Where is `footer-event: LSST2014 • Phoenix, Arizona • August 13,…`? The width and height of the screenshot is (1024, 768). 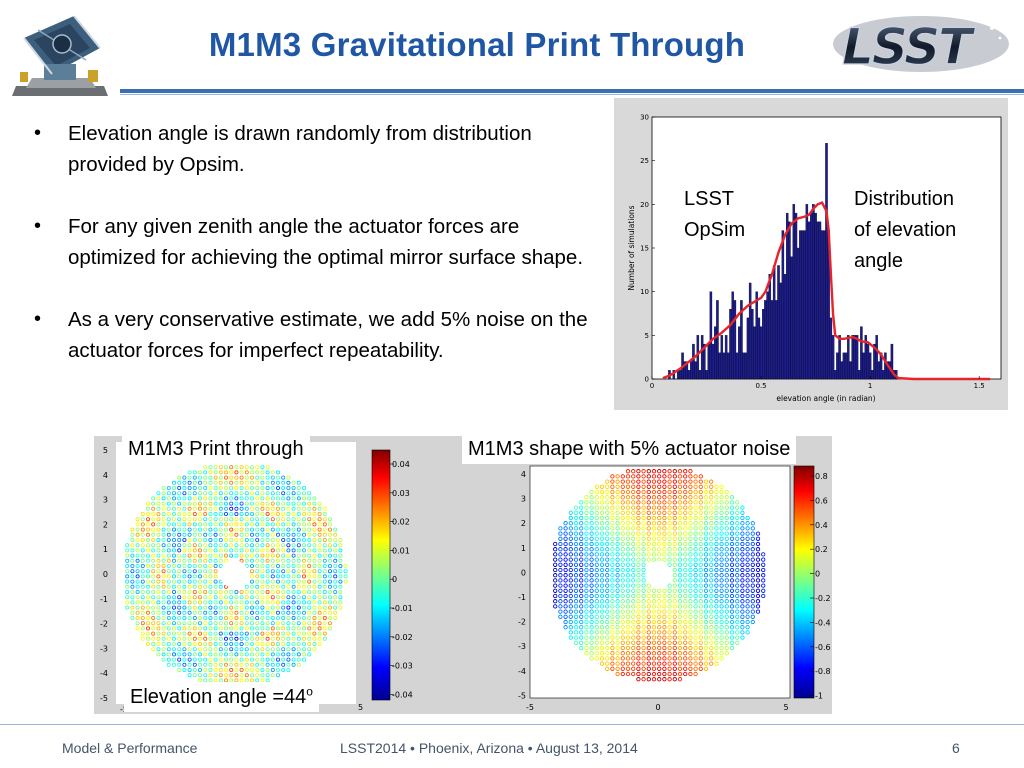 footer-event: LSST2014 • Phoenix, Arizona • August 13,… is located at coordinates (489, 748).